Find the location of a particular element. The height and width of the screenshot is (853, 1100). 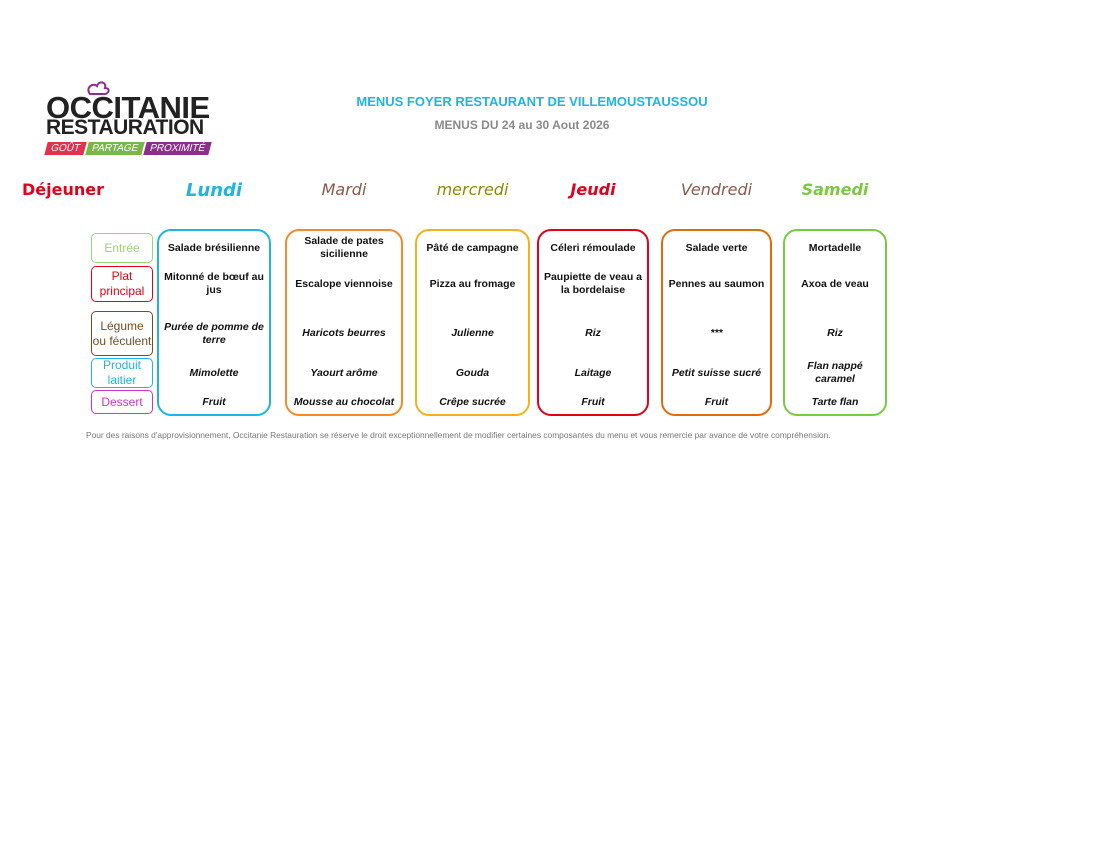

meal-label: Déjeuner is located at coordinates (63, 189).